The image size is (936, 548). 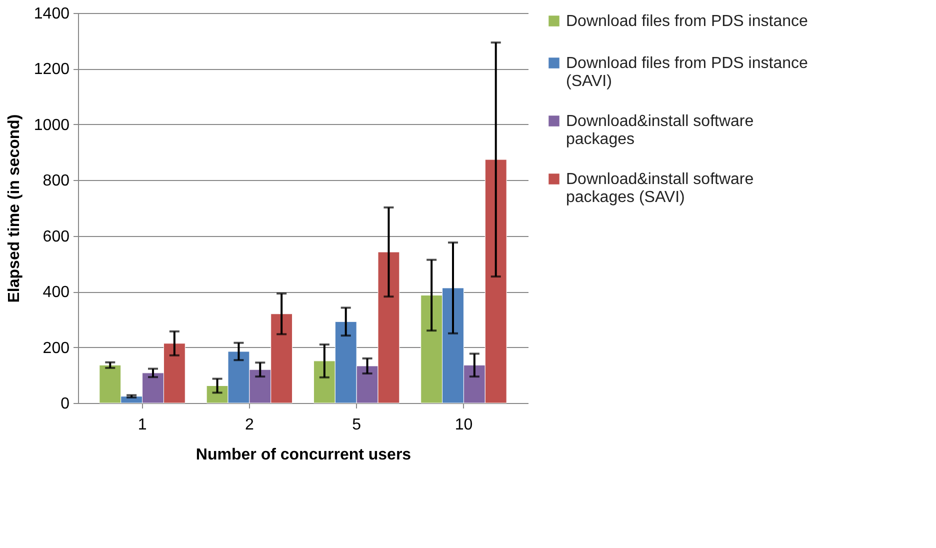 What do you see at coordinates (56, 181) in the screenshot?
I see `y-tick-label: 800` at bounding box center [56, 181].